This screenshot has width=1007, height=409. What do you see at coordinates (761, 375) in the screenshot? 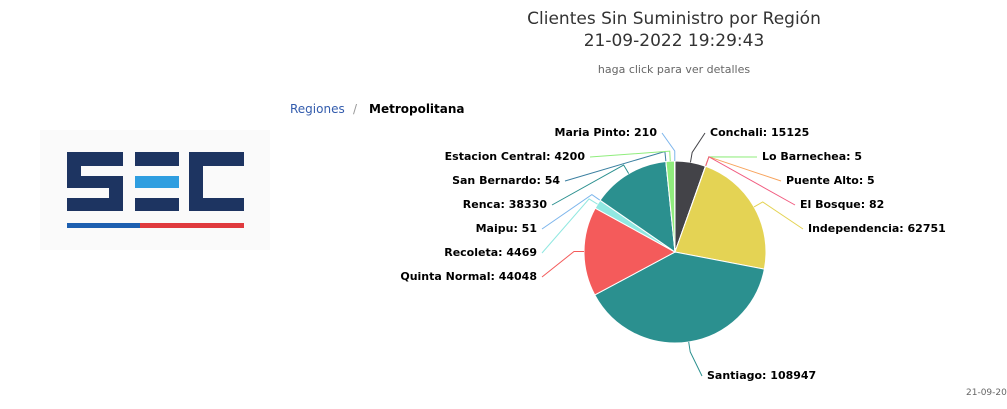
I see `data-label: Santiago: 108947` at bounding box center [761, 375].